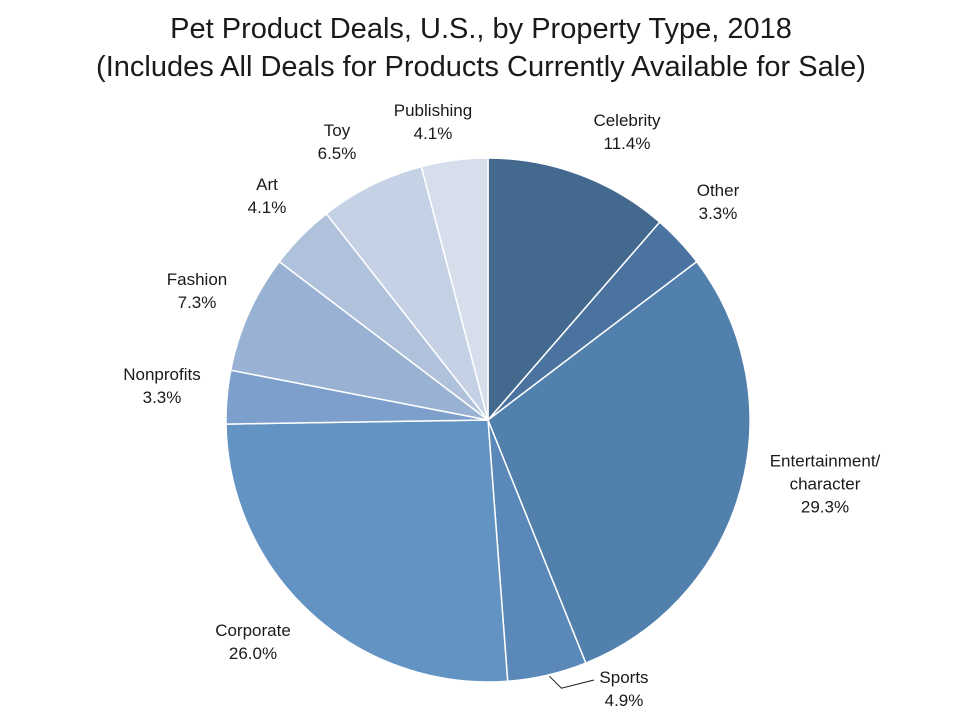 Image resolution: width=962 pixels, height=720 pixels. What do you see at coordinates (161, 386) in the screenshot?
I see `slice-label-nonprofits: Nonprofits 3.3%` at bounding box center [161, 386].